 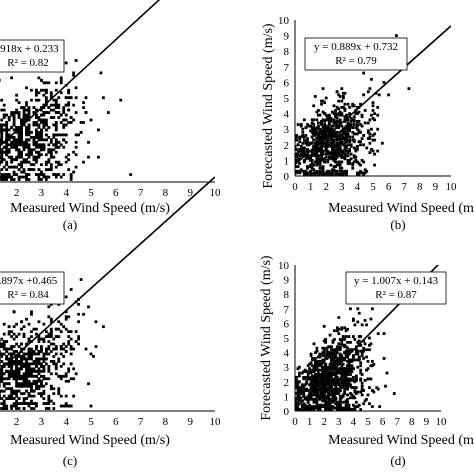 What do you see at coordinates (166, 422) in the screenshot?
I see `x-tick-label: 8` at bounding box center [166, 422].